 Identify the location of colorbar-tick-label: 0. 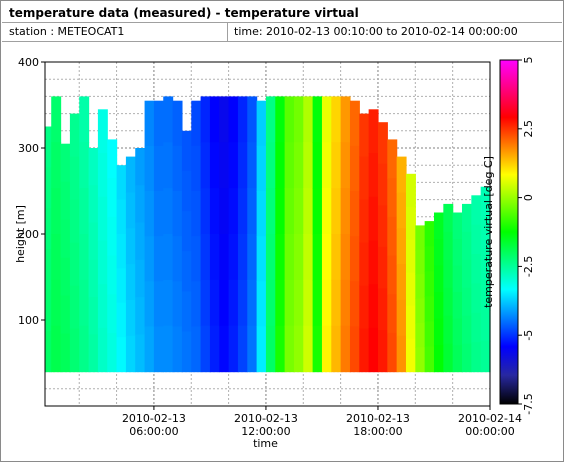
(528, 197).